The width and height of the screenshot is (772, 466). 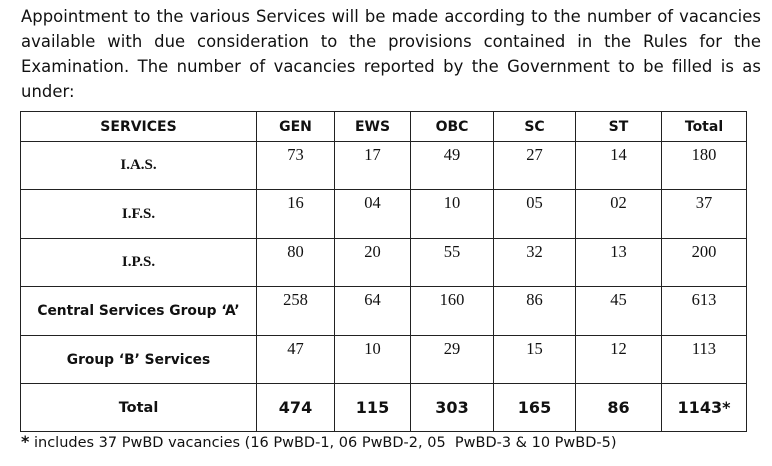 What do you see at coordinates (534, 262) in the screenshot?
I see `cell-sc: 32` at bounding box center [534, 262].